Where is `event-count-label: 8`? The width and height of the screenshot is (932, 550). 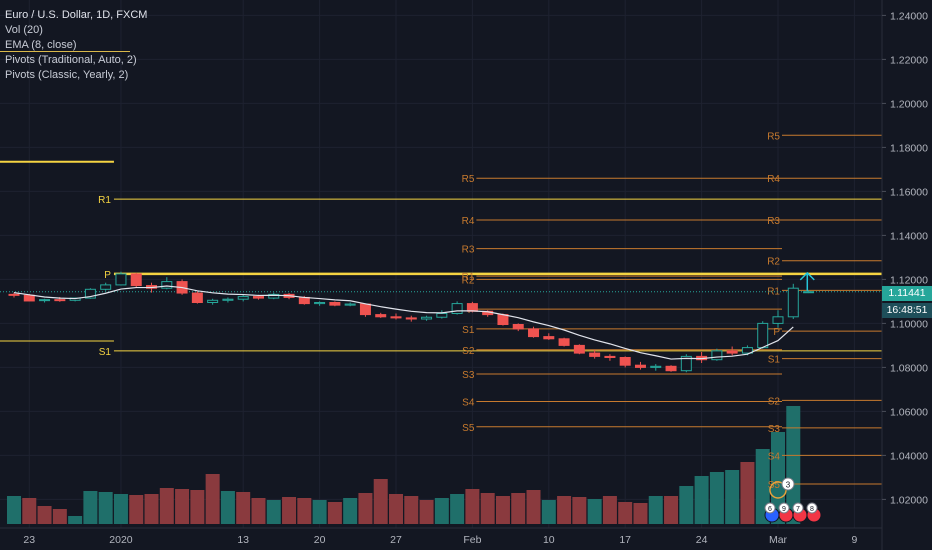
event-count-label: 8 is located at coordinates (812, 509).